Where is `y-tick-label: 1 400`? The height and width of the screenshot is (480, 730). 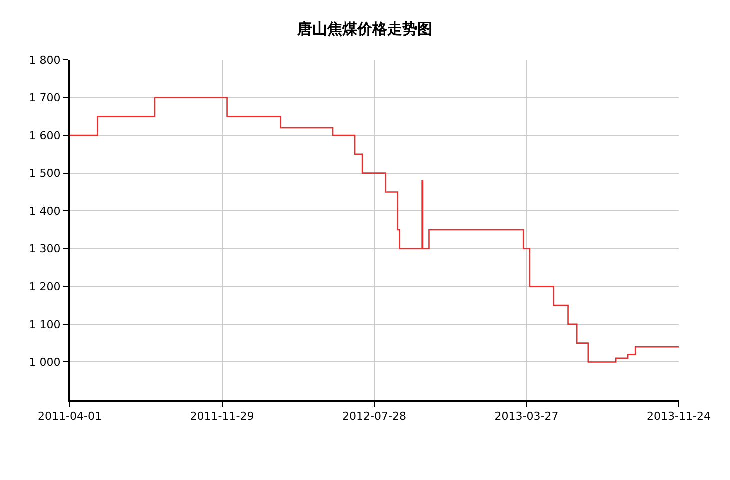 y-tick-label: 1 400 is located at coordinates (45, 211).